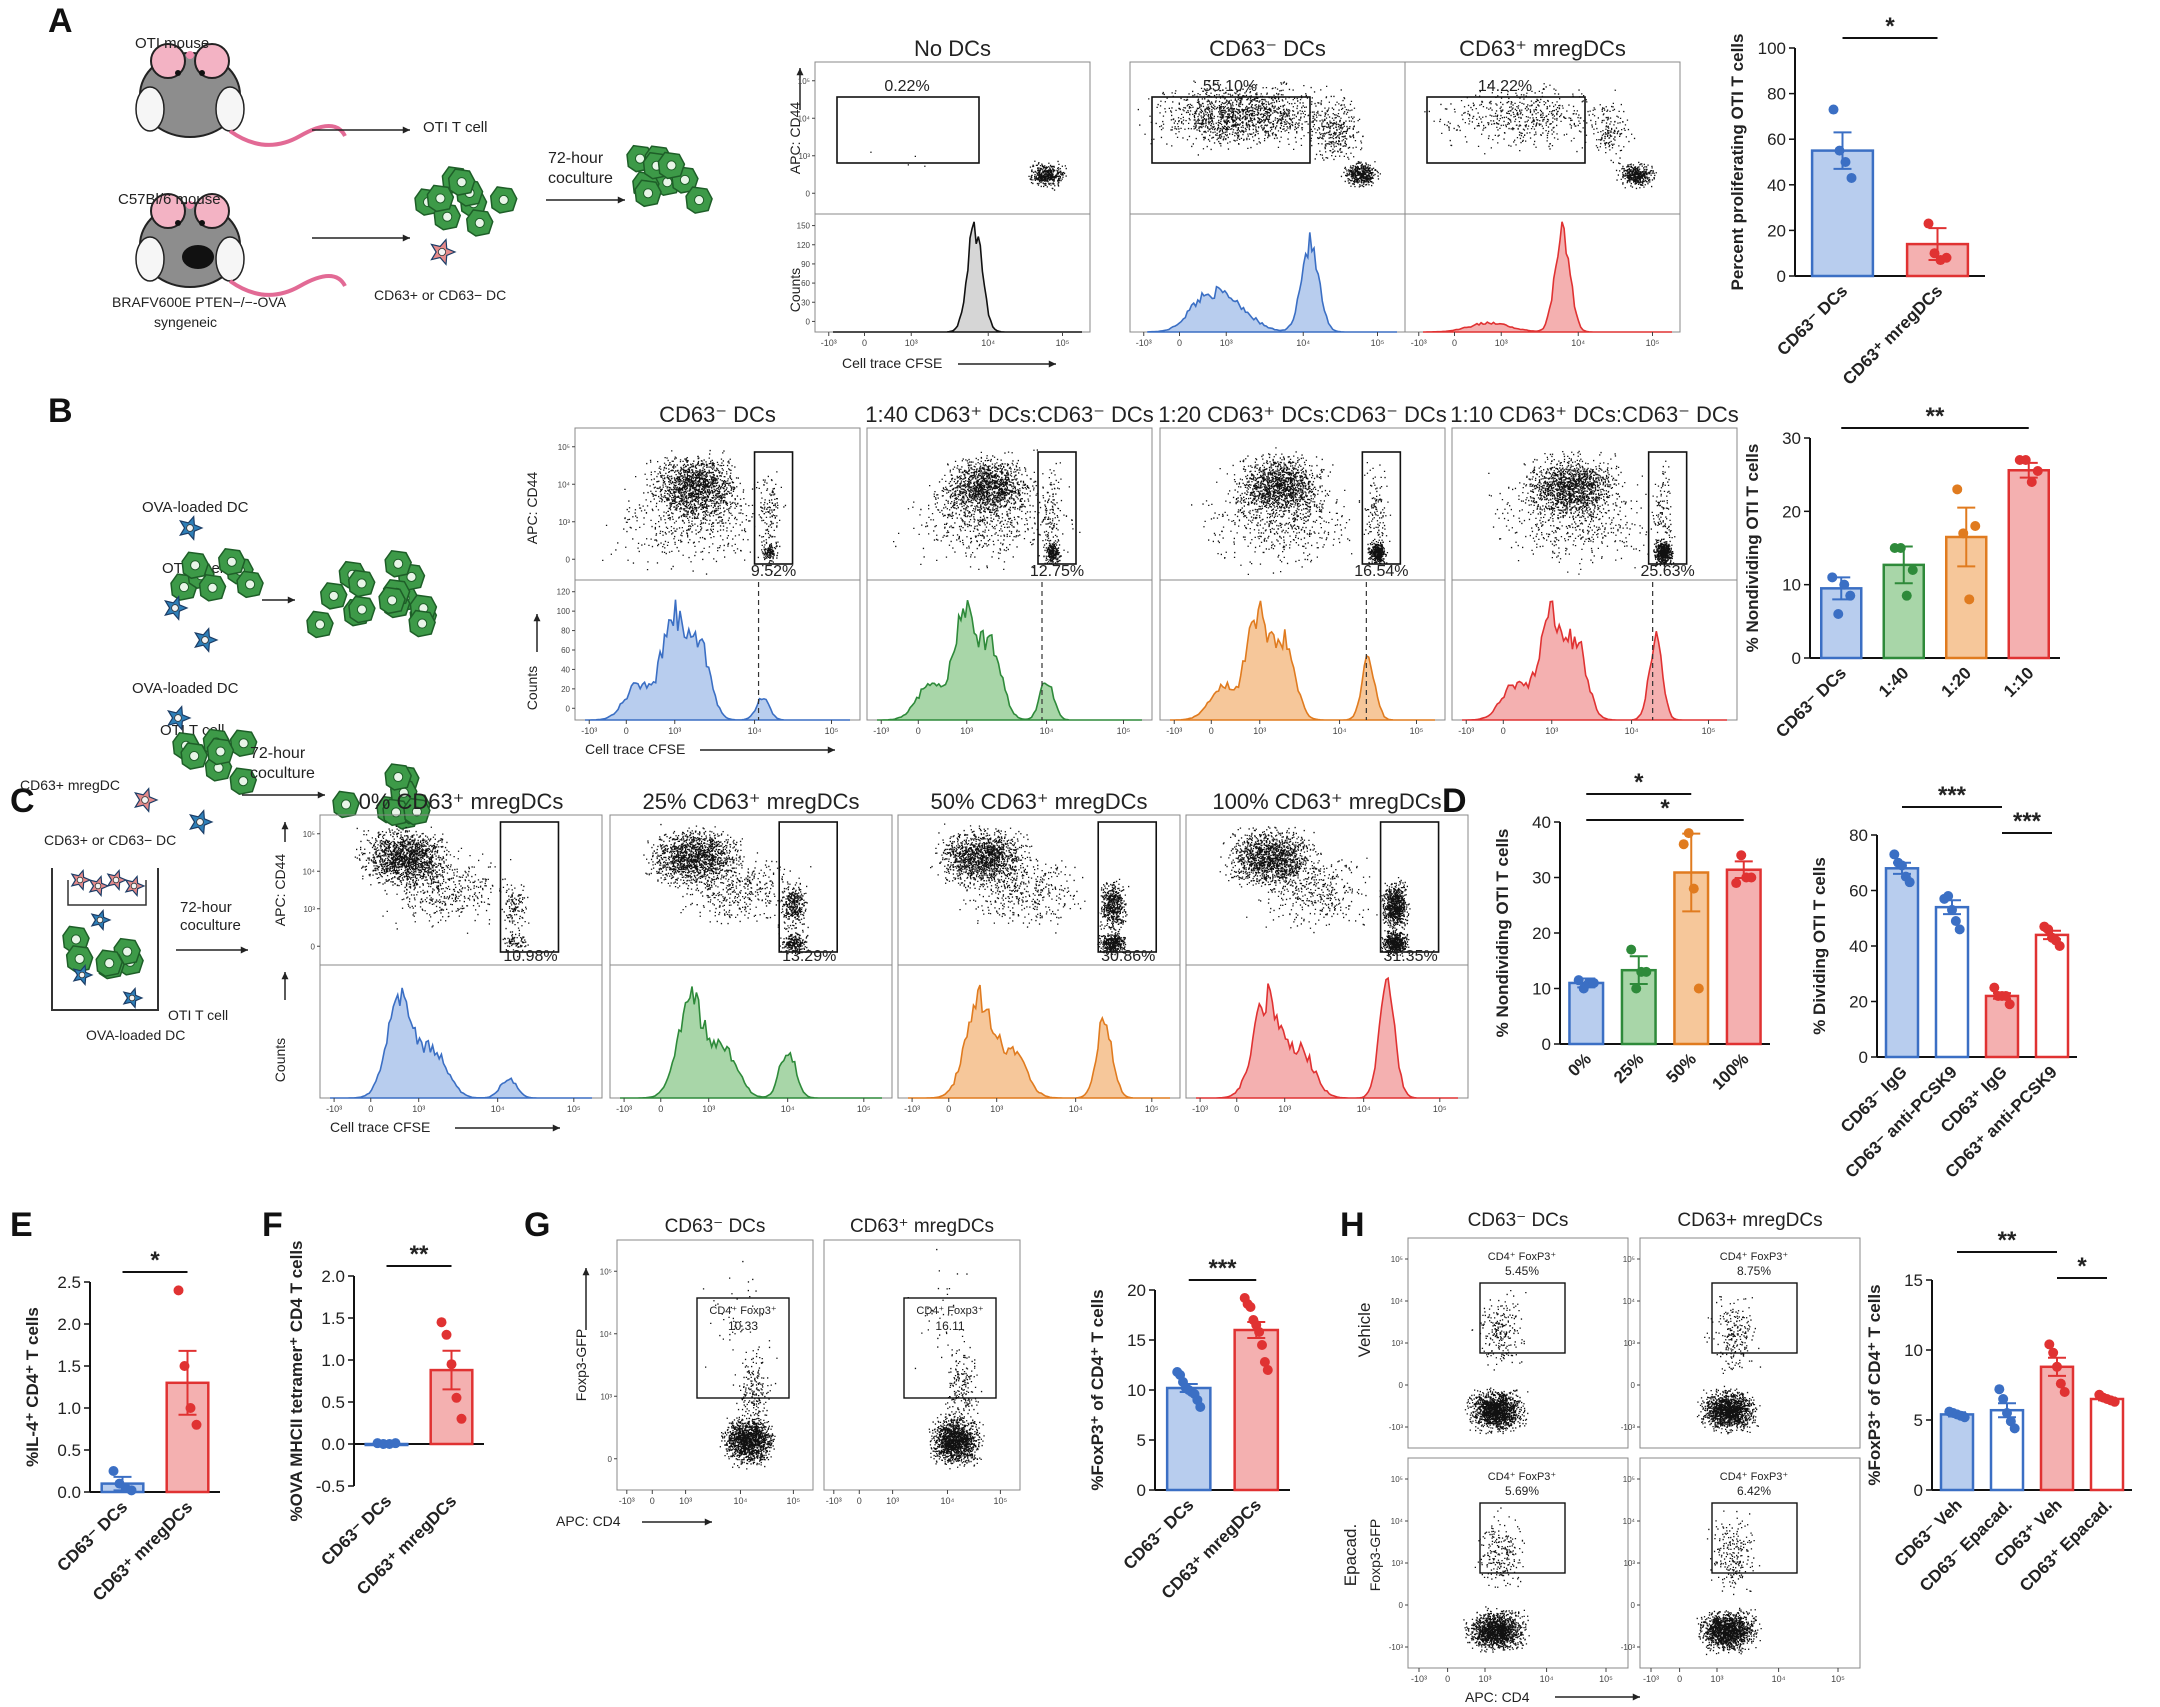 This screenshot has height=1707, width=2160. Describe the element at coordinates (1502, 933) in the screenshot. I see `chart-c-ylabel: % Nondividing OTI T cells` at that location.